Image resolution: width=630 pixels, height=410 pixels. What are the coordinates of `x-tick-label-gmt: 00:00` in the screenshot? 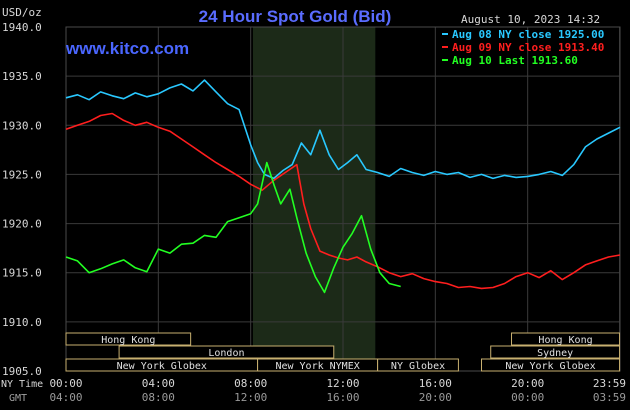 It's located at (527, 397).